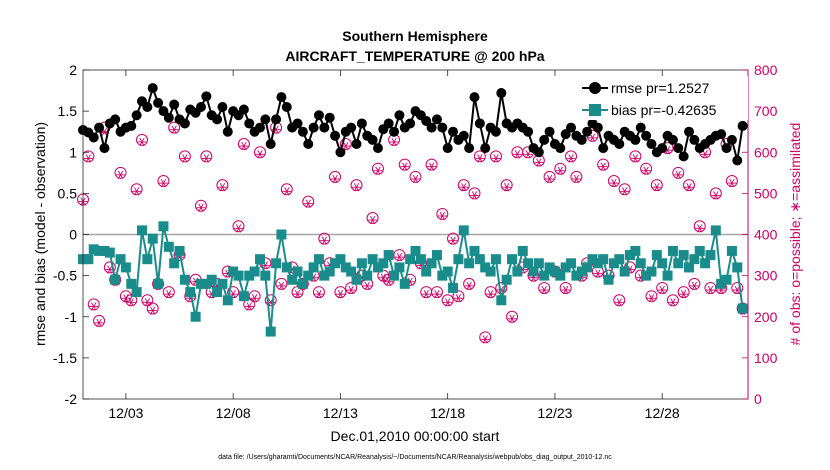  Describe the element at coordinates (766, 358) in the screenshot. I see `y2-tick-label: 100` at that location.